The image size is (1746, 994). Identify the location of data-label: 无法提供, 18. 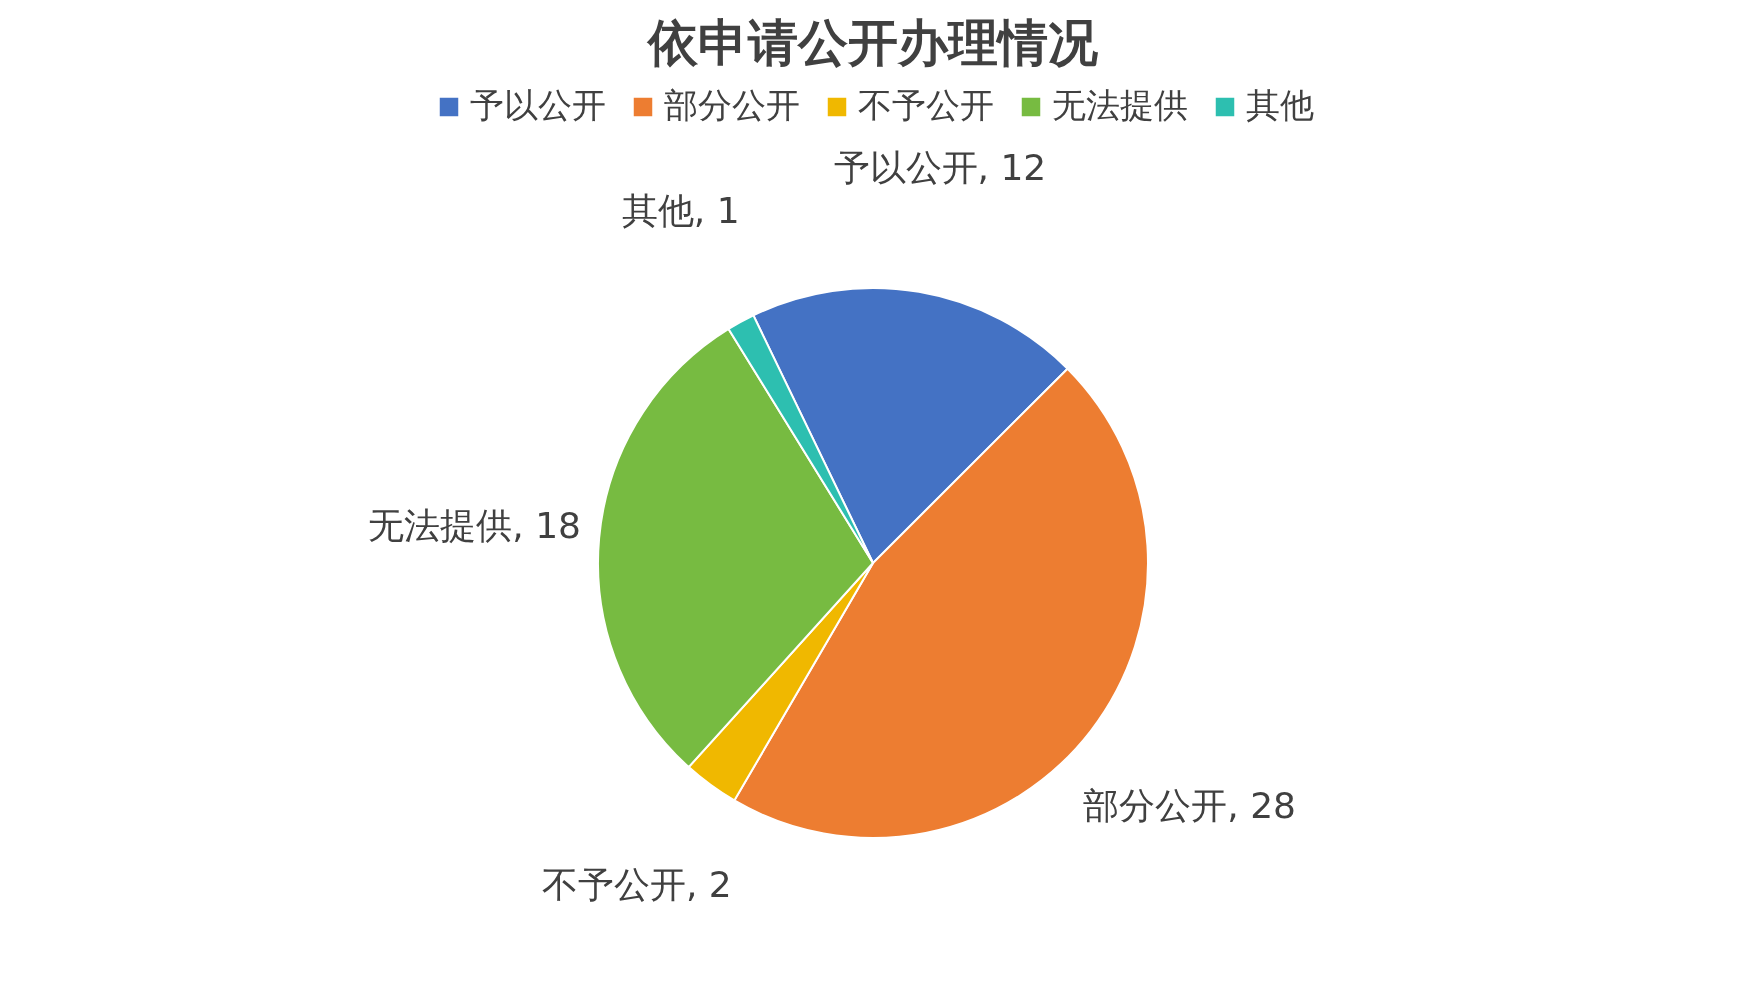
(474, 525).